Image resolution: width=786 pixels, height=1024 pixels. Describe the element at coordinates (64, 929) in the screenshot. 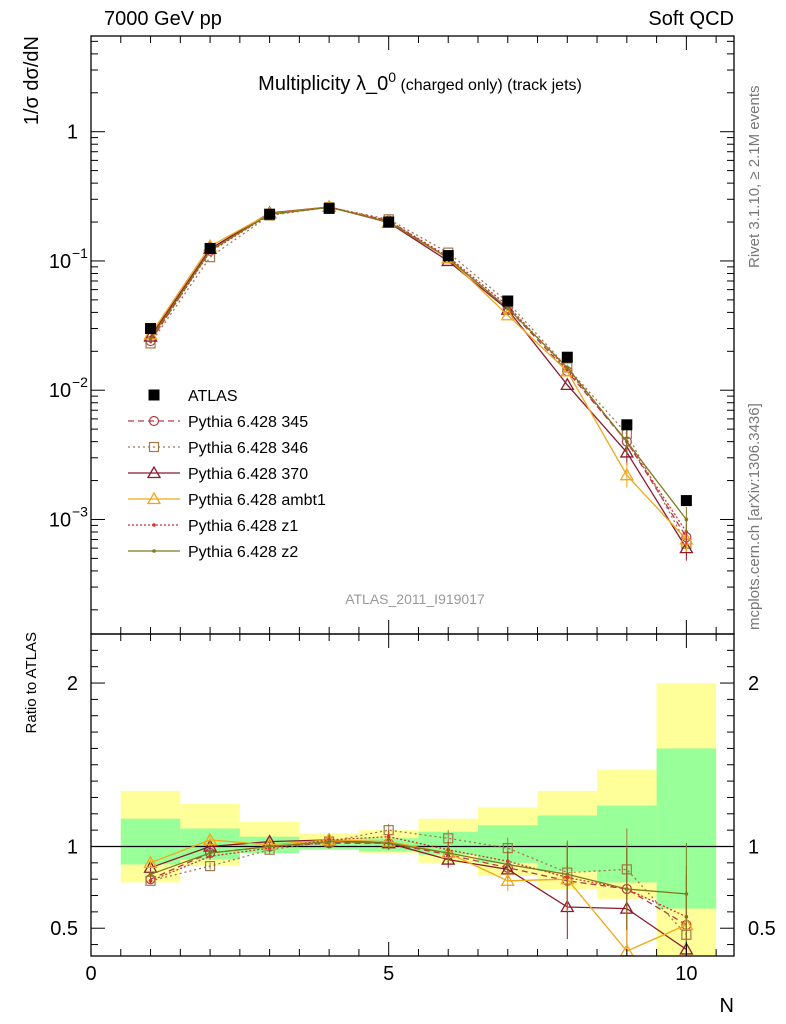

I see `ratio-y-tick-label: 0.5` at that location.